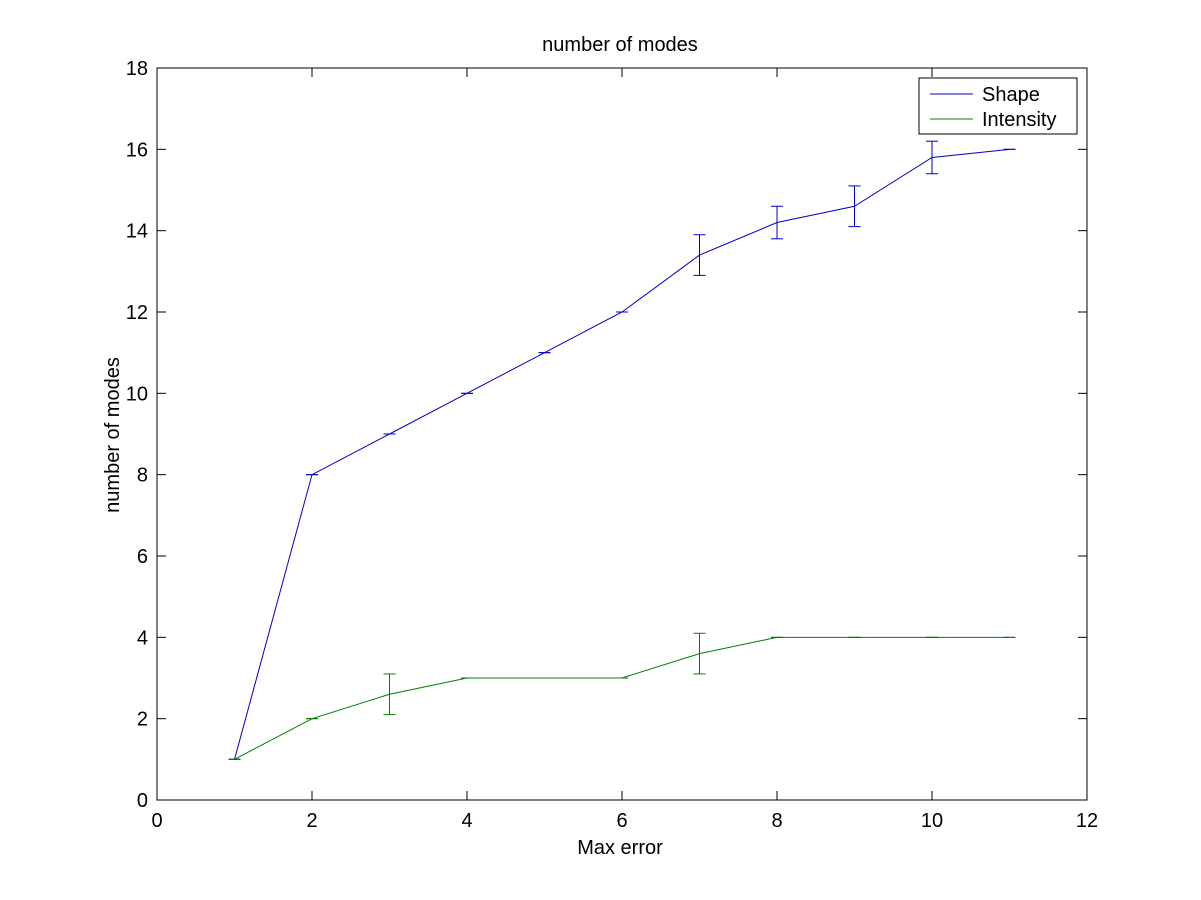 The image size is (1201, 900). Describe the element at coordinates (466, 821) in the screenshot. I see `x-tick-label: 4` at that location.